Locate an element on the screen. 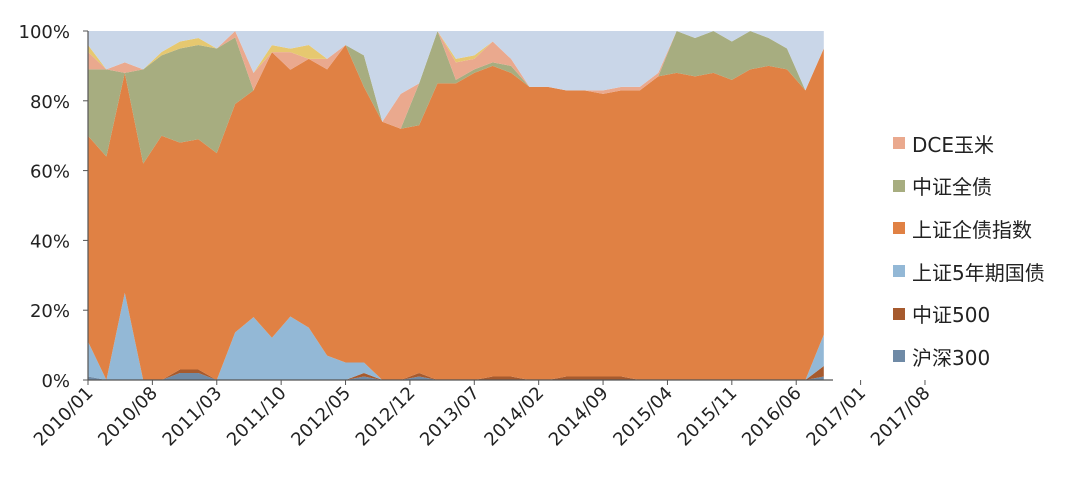 This screenshot has width=1080, height=483. legend-label: 中证全债 is located at coordinates (952, 187).